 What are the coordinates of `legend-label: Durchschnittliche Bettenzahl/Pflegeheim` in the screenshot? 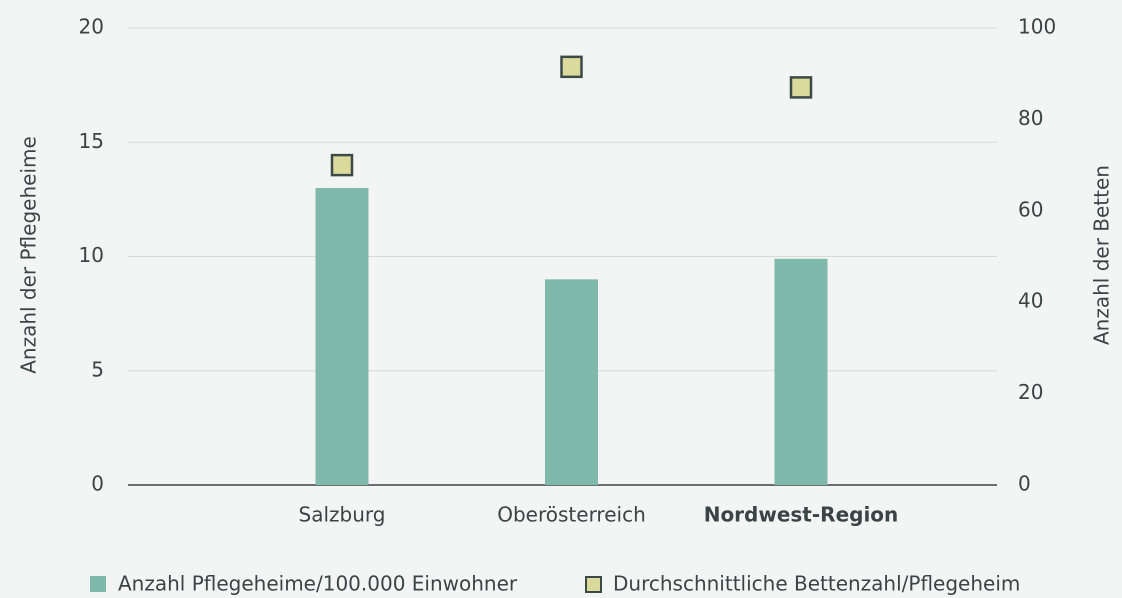 It's located at (816, 584).